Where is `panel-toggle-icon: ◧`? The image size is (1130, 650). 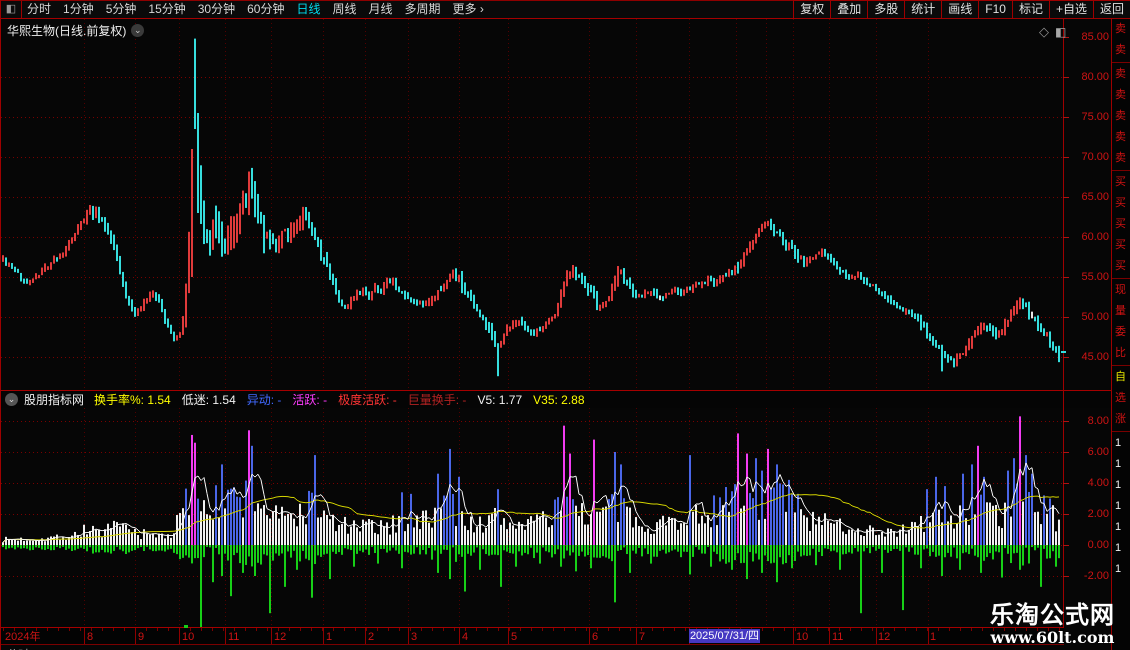 panel-toggle-icon: ◧ is located at coordinates (1061, 32).